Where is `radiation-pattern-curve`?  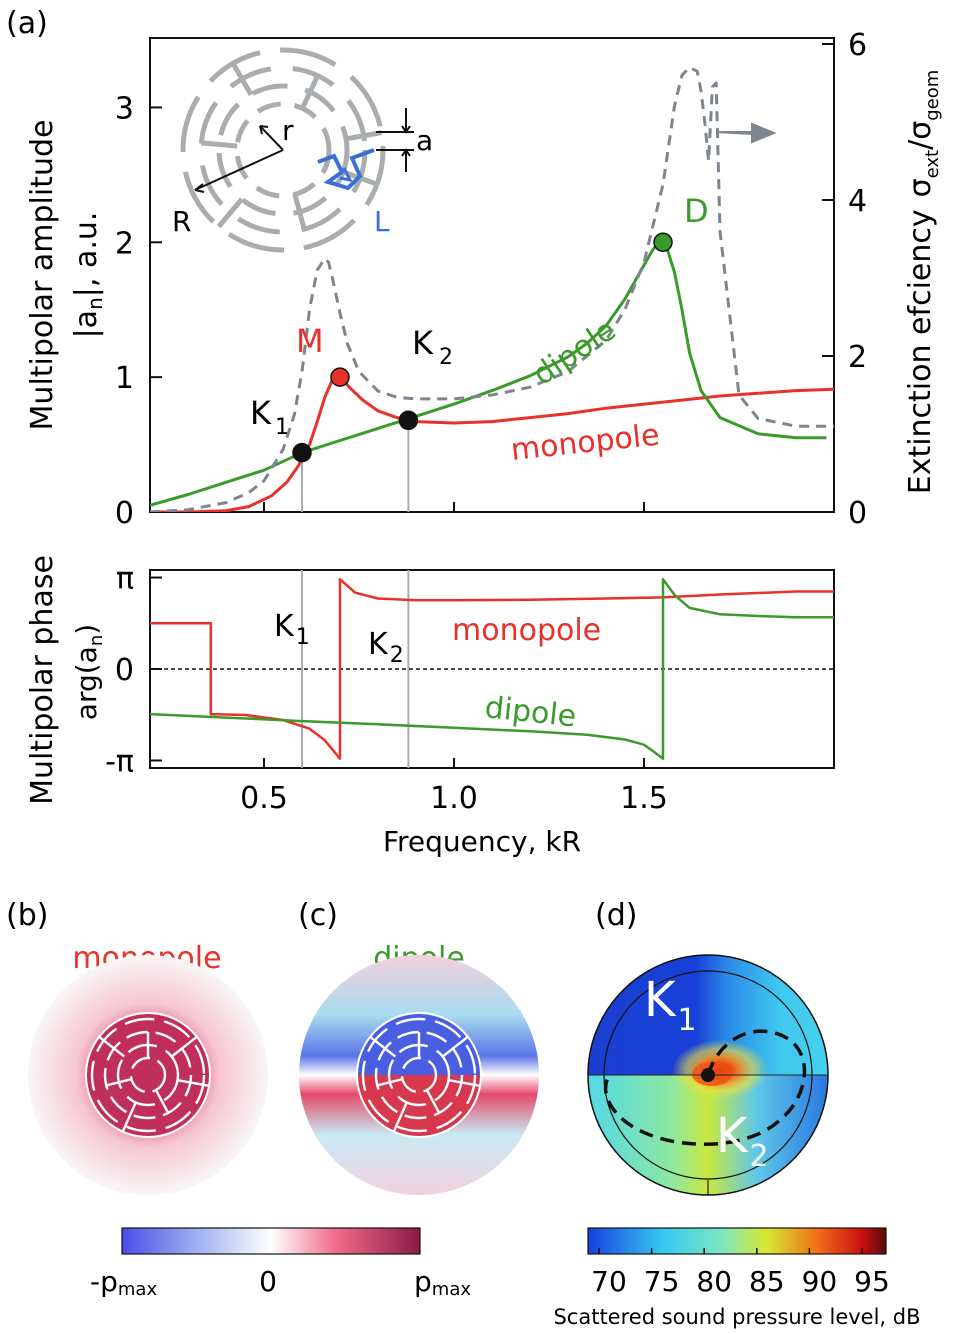
radiation-pattern-curve is located at coordinates (705, 1087).